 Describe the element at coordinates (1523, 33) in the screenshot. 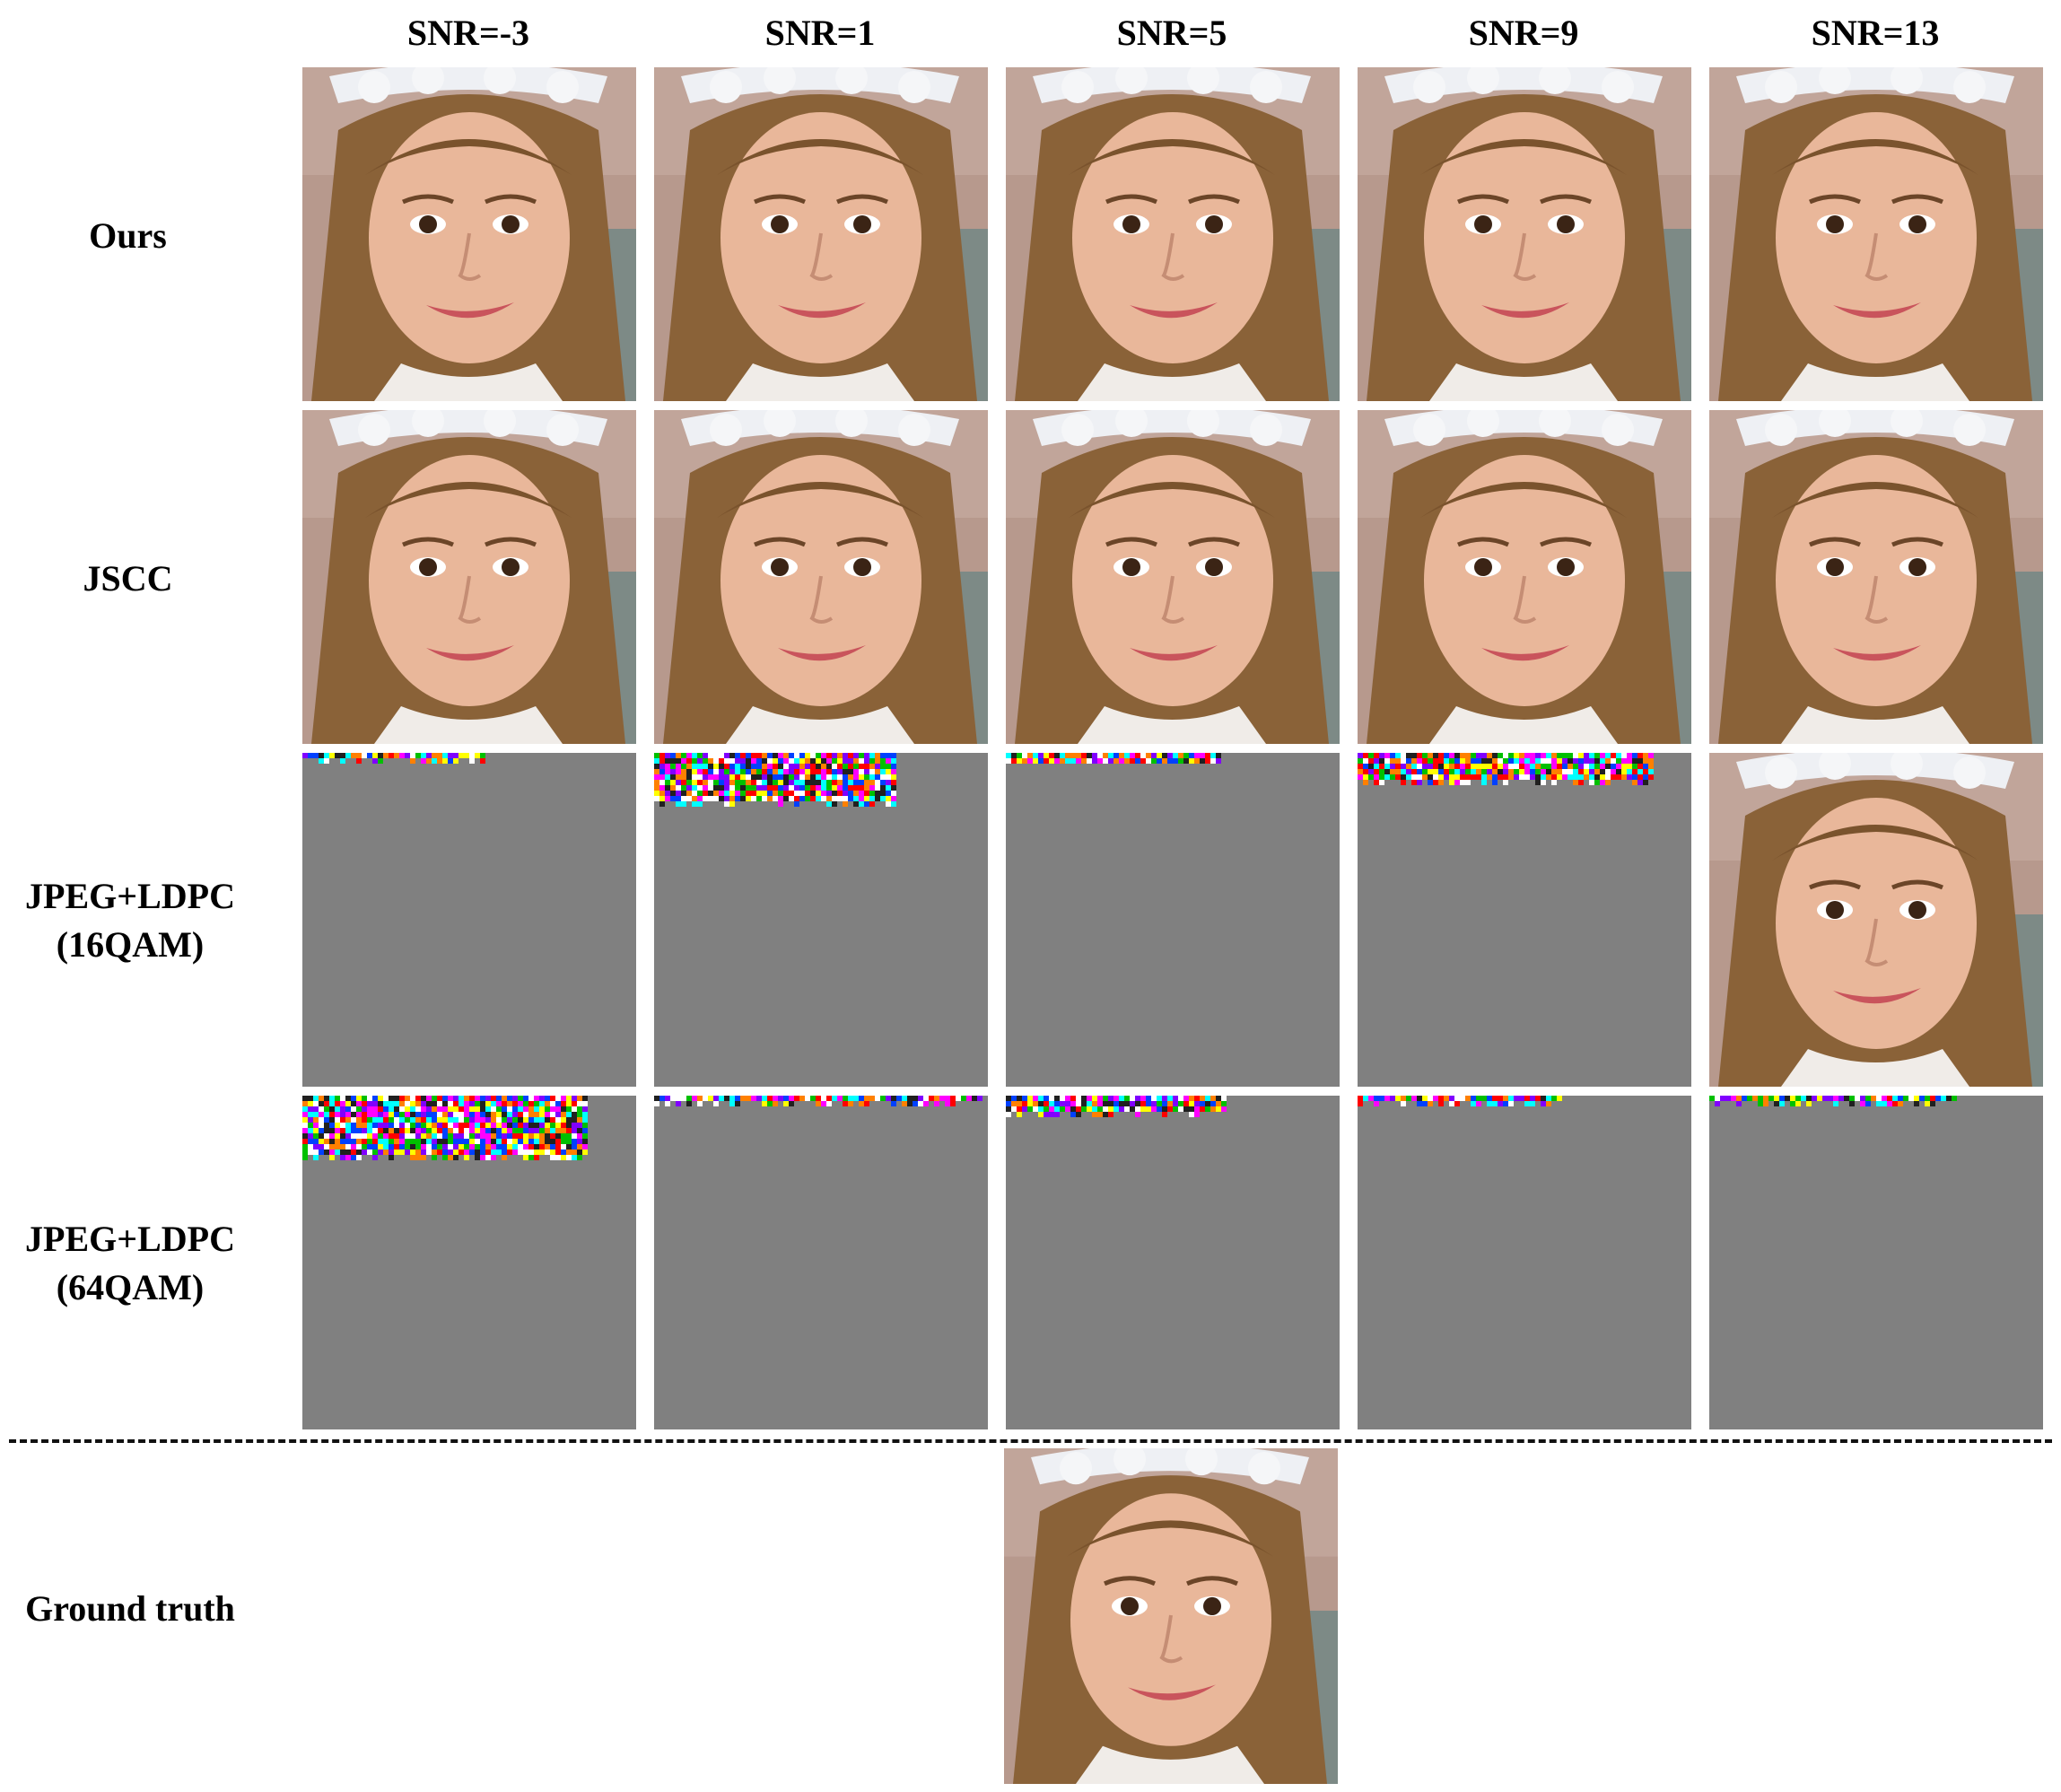

I see `column-header-snr-9: SNR=9` at that location.